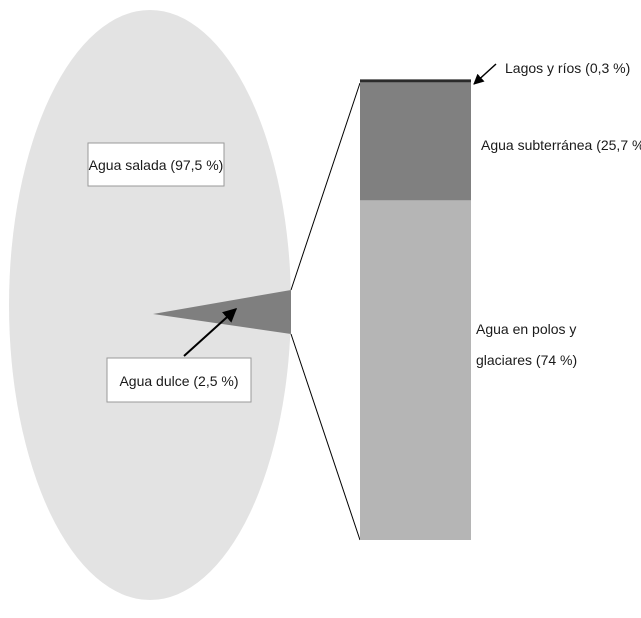  Describe the element at coordinates (325, 186) in the screenshot. I see `connector-line-top` at that location.